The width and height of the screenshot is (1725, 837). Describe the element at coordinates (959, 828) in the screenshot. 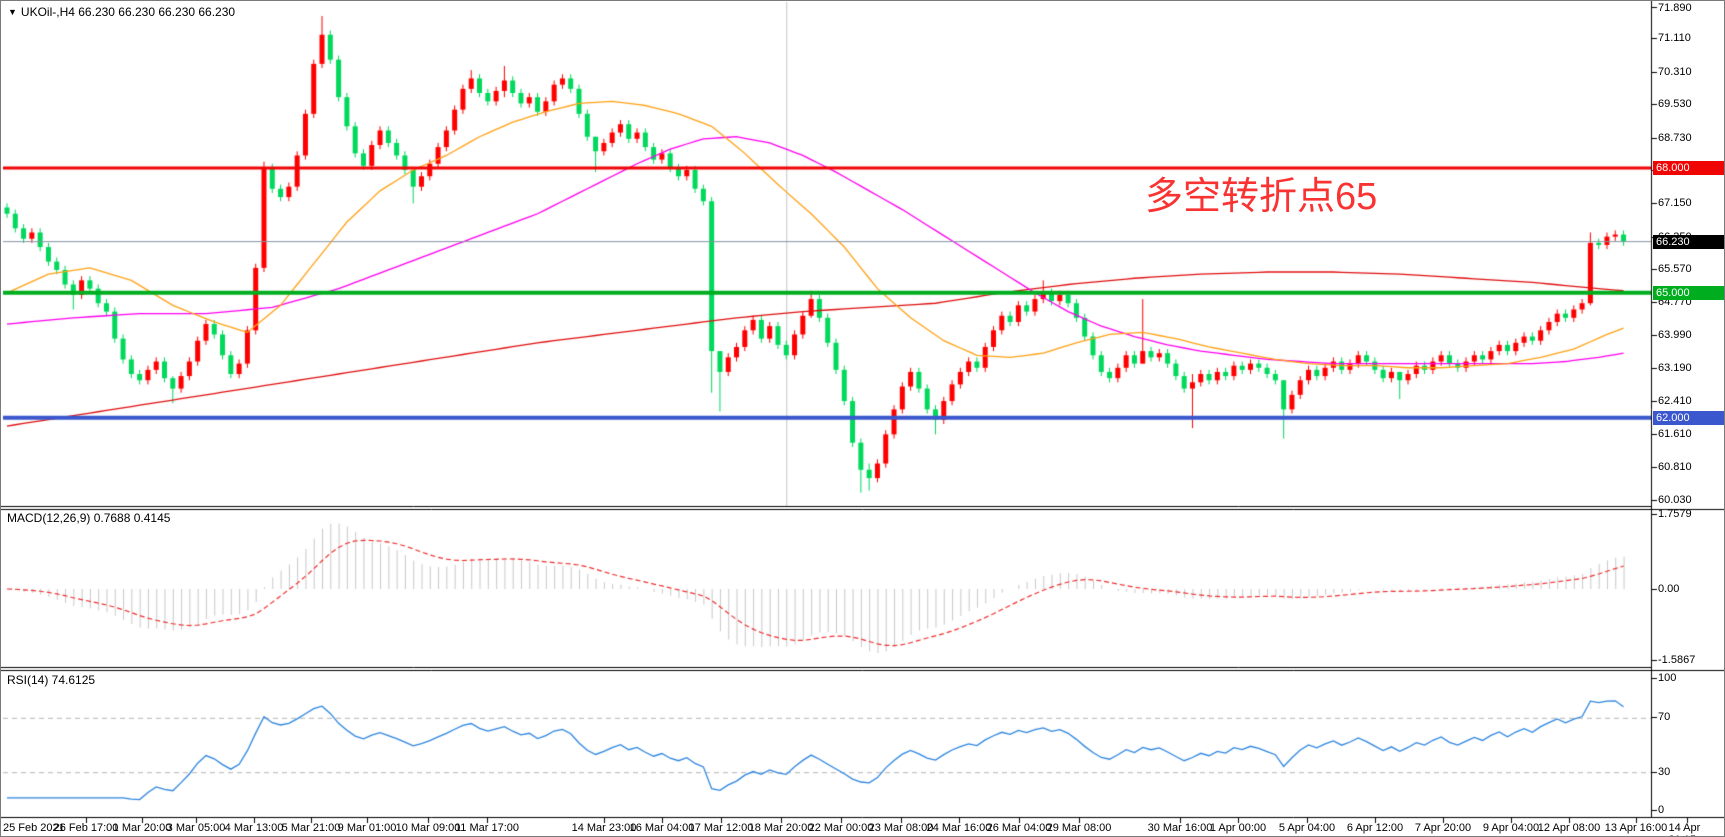

I see `time-axis-label: 24 Mar 16:00` at that location.